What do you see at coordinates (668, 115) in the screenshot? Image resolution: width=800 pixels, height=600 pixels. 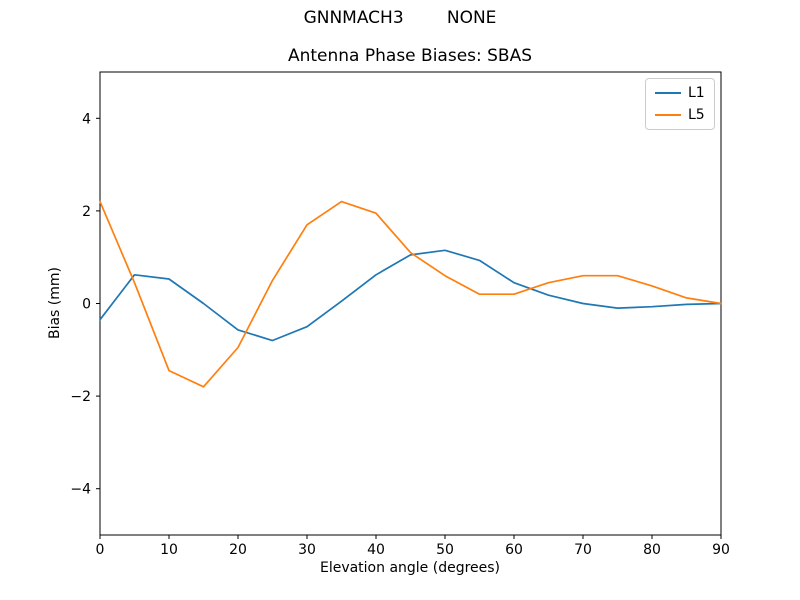 I see `legend-line-swatch-L5` at bounding box center [668, 115].